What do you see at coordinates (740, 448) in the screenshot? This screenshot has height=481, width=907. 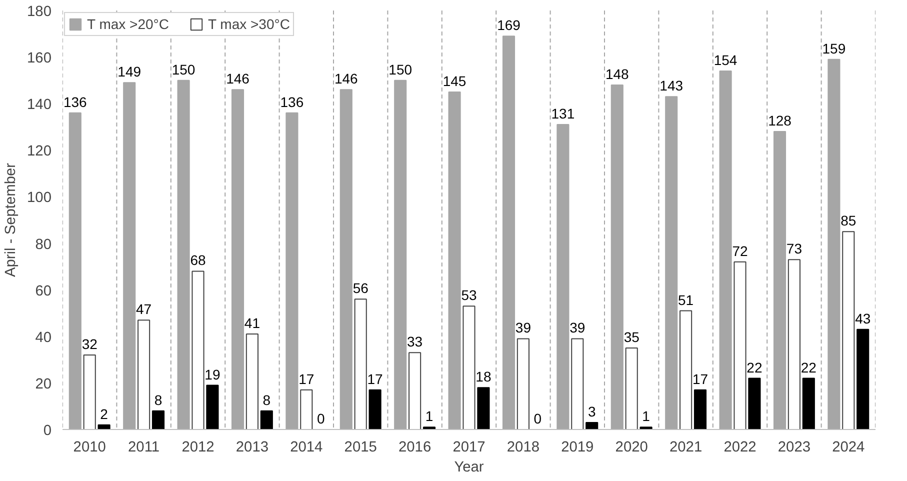 I see `x-tick-label: 2022` at bounding box center [740, 448].